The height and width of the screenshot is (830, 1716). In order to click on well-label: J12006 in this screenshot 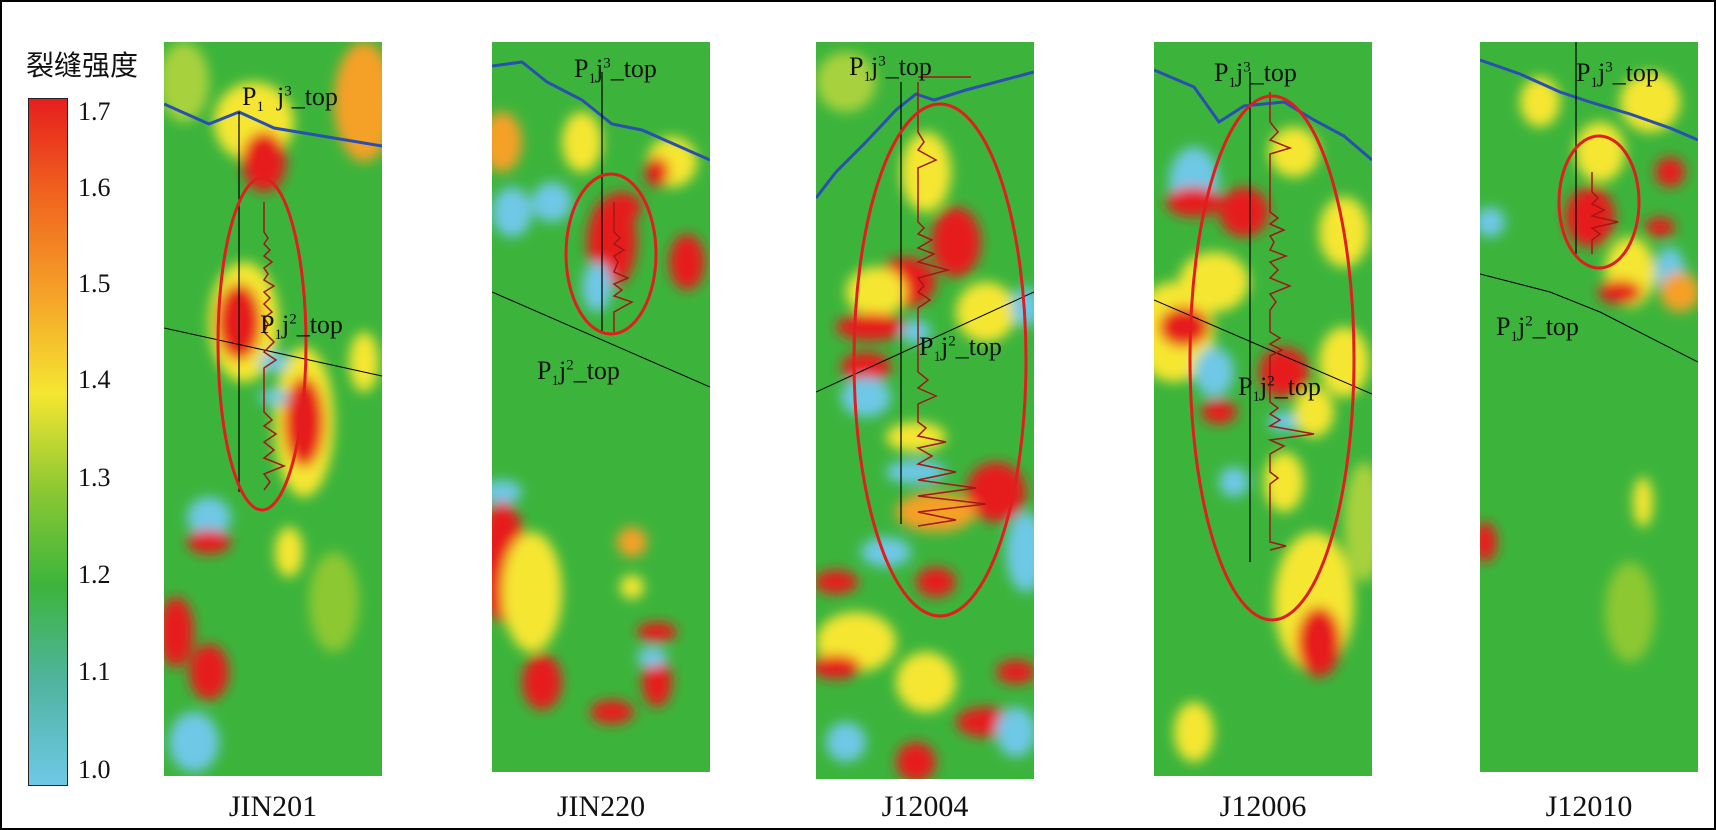, I will do `click(1263, 806)`.